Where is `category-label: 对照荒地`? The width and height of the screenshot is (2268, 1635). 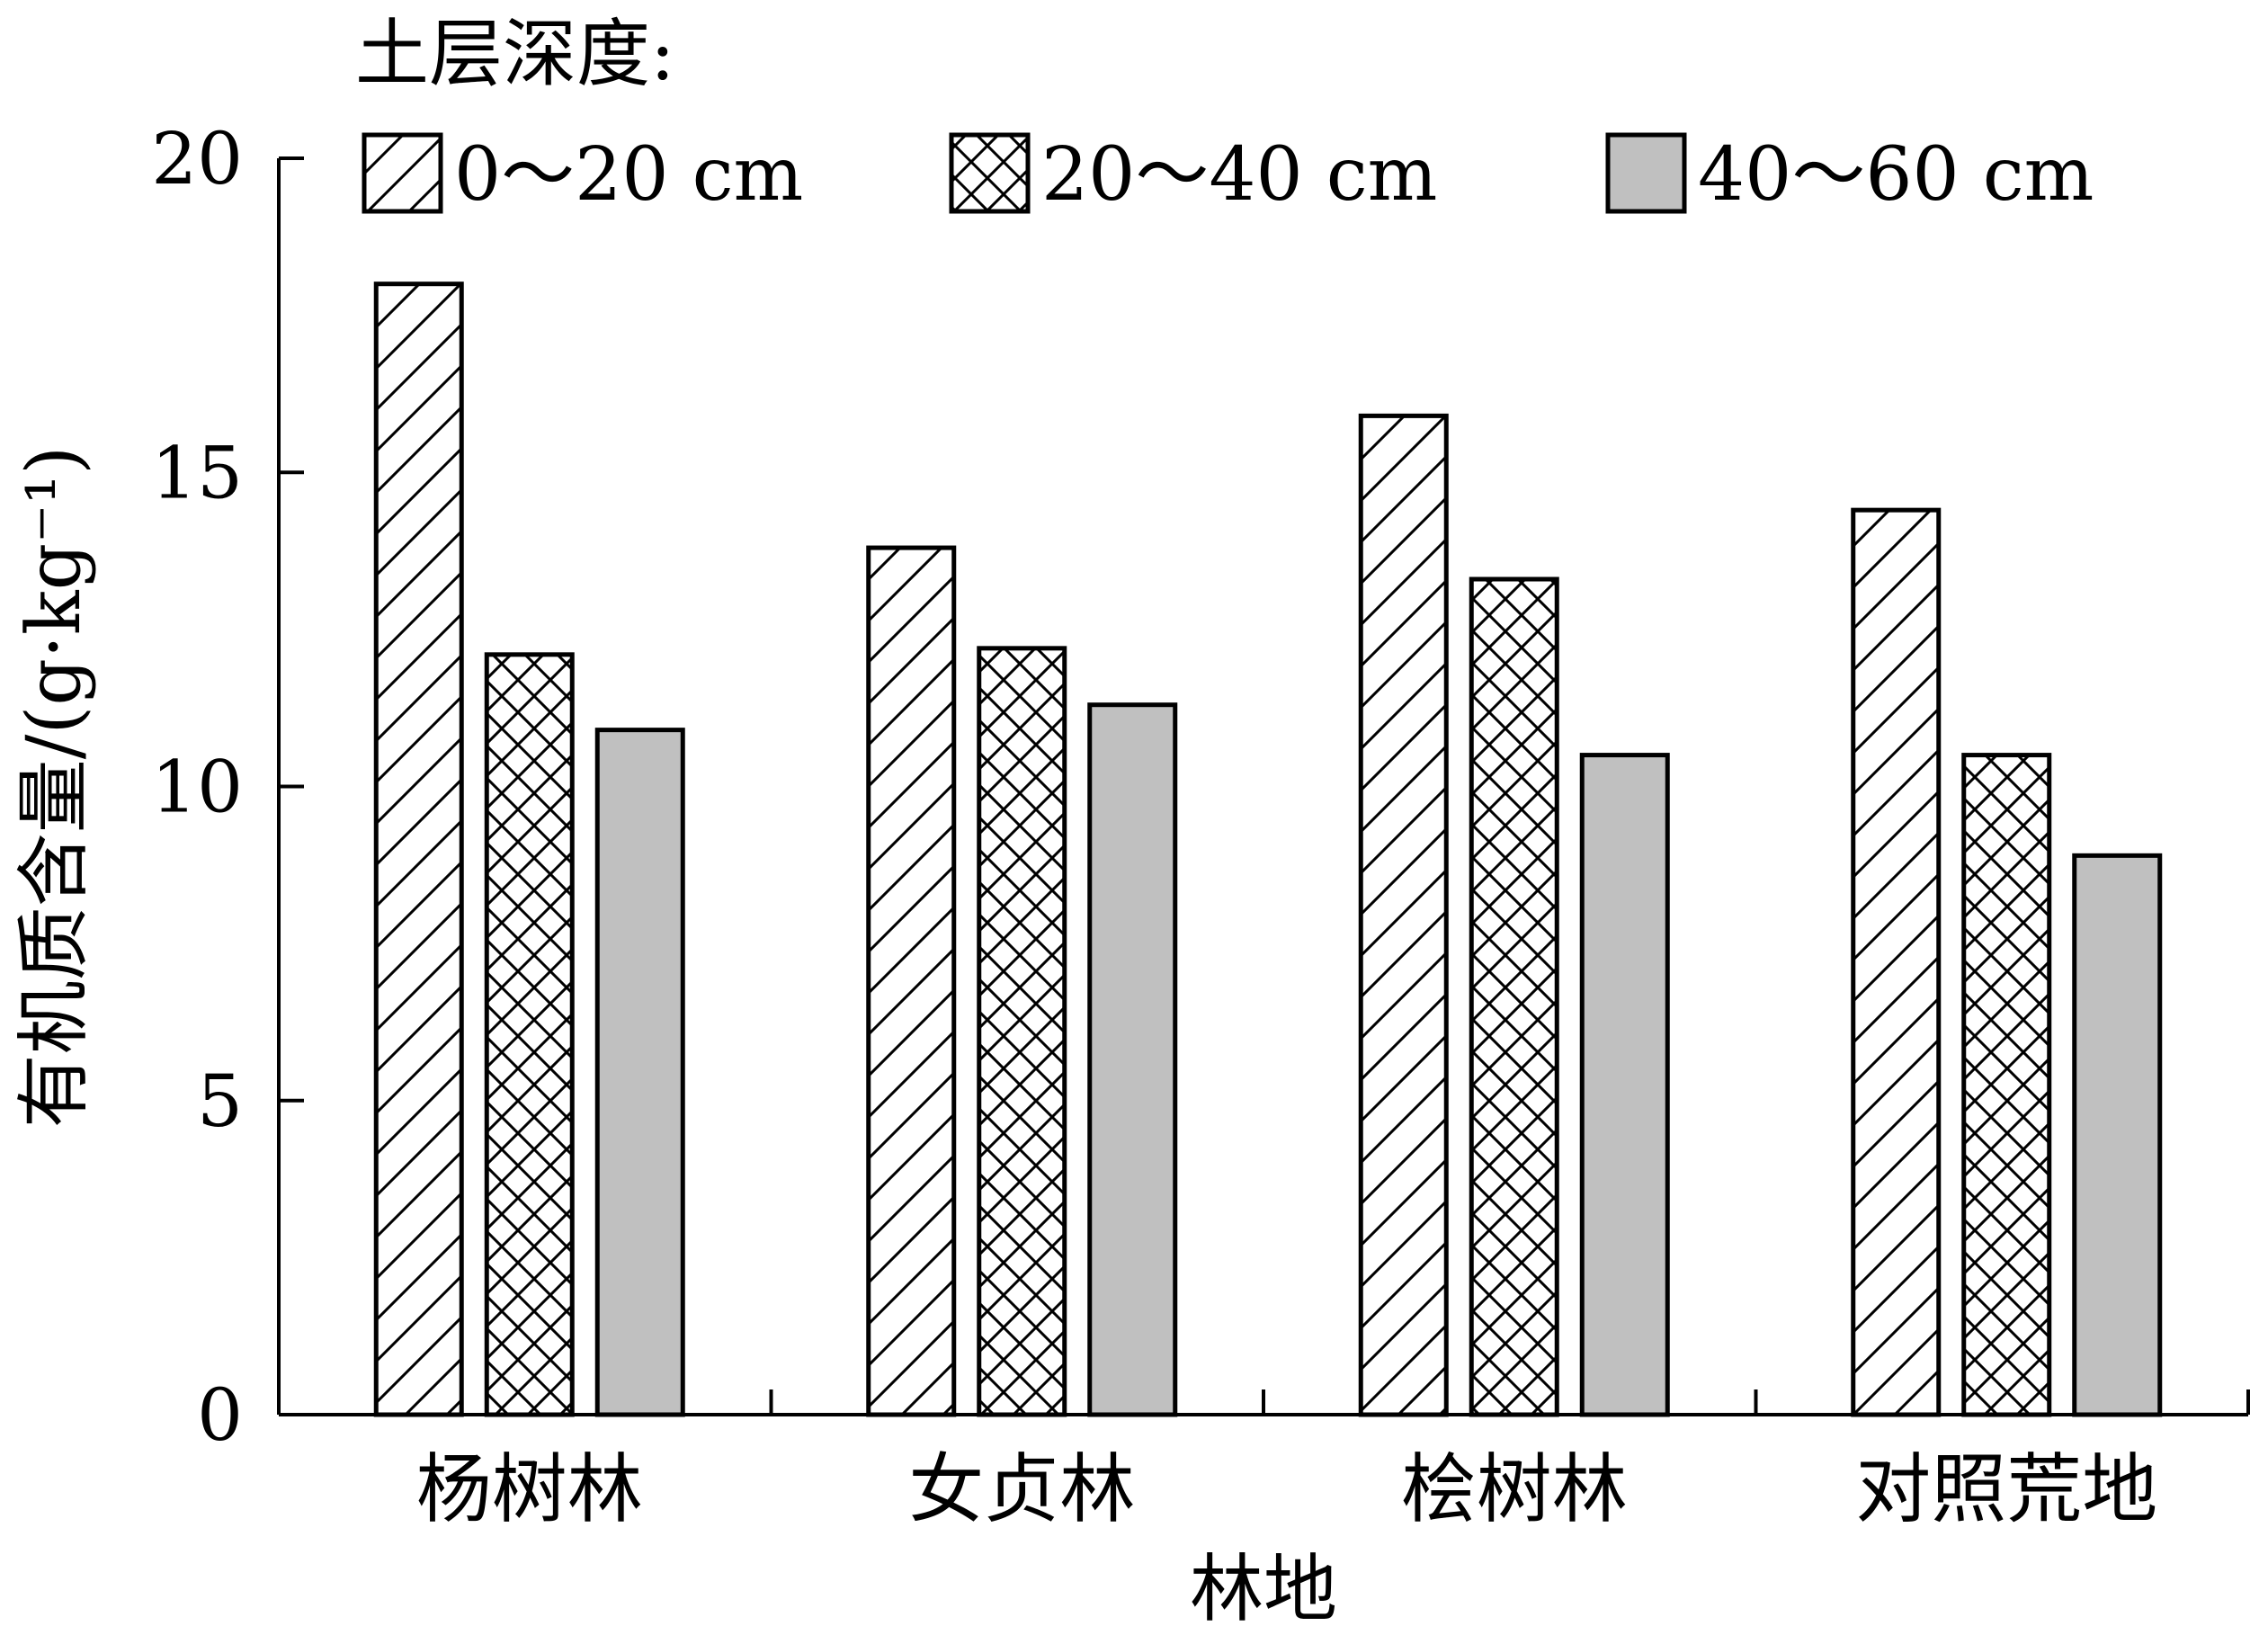 category-label: 对照荒地 is located at coordinates (2006, 1489).